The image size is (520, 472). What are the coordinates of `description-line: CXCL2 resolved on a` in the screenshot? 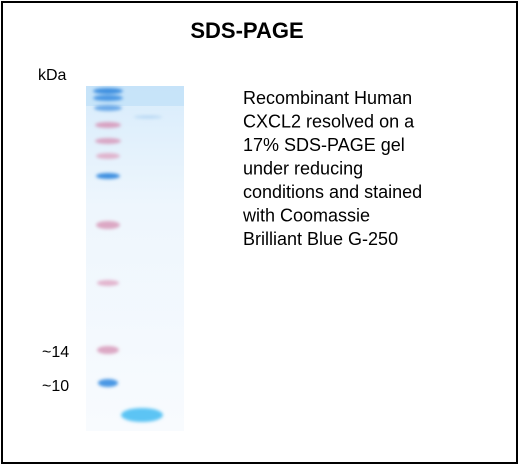 It's located at (329, 122).